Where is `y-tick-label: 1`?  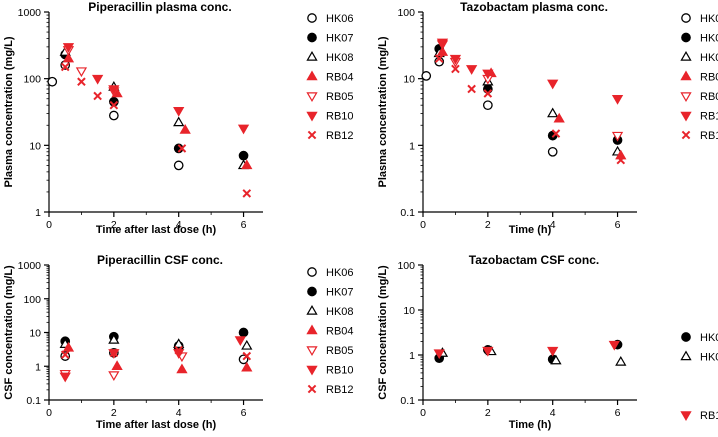
y-tick-label: 1 is located at coordinates (38, 367).